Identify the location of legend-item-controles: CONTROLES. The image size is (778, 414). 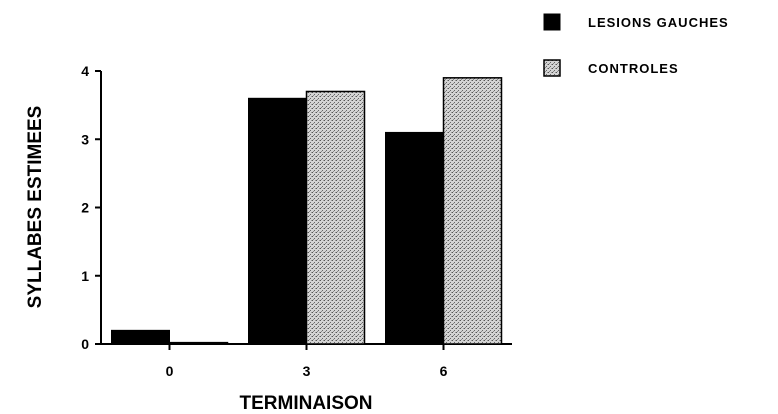
(611, 68).